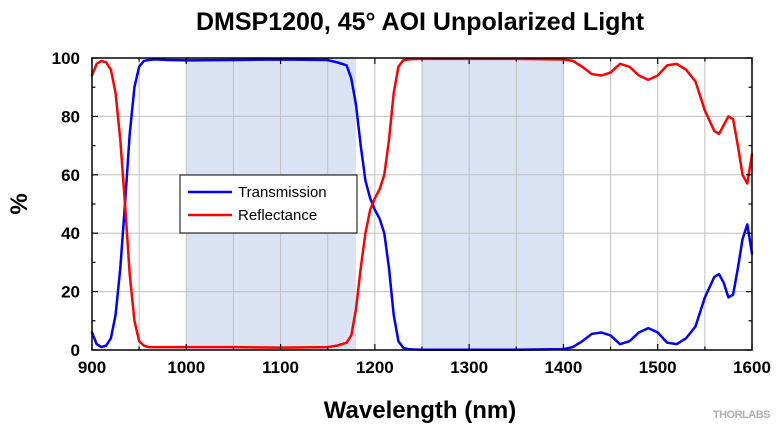  I want to click on y-tick-label: 0, so click(75, 350).